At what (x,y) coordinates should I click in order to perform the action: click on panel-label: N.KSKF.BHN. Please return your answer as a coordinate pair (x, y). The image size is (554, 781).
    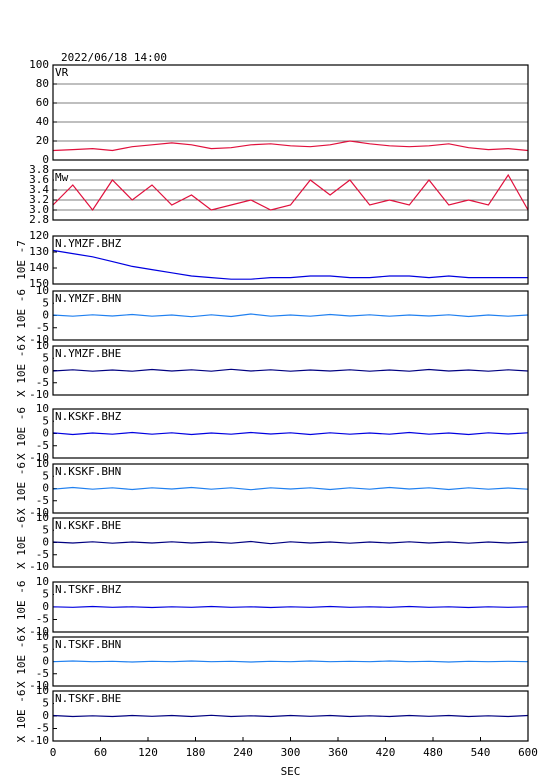
    Looking at the image, I should click on (88, 471).